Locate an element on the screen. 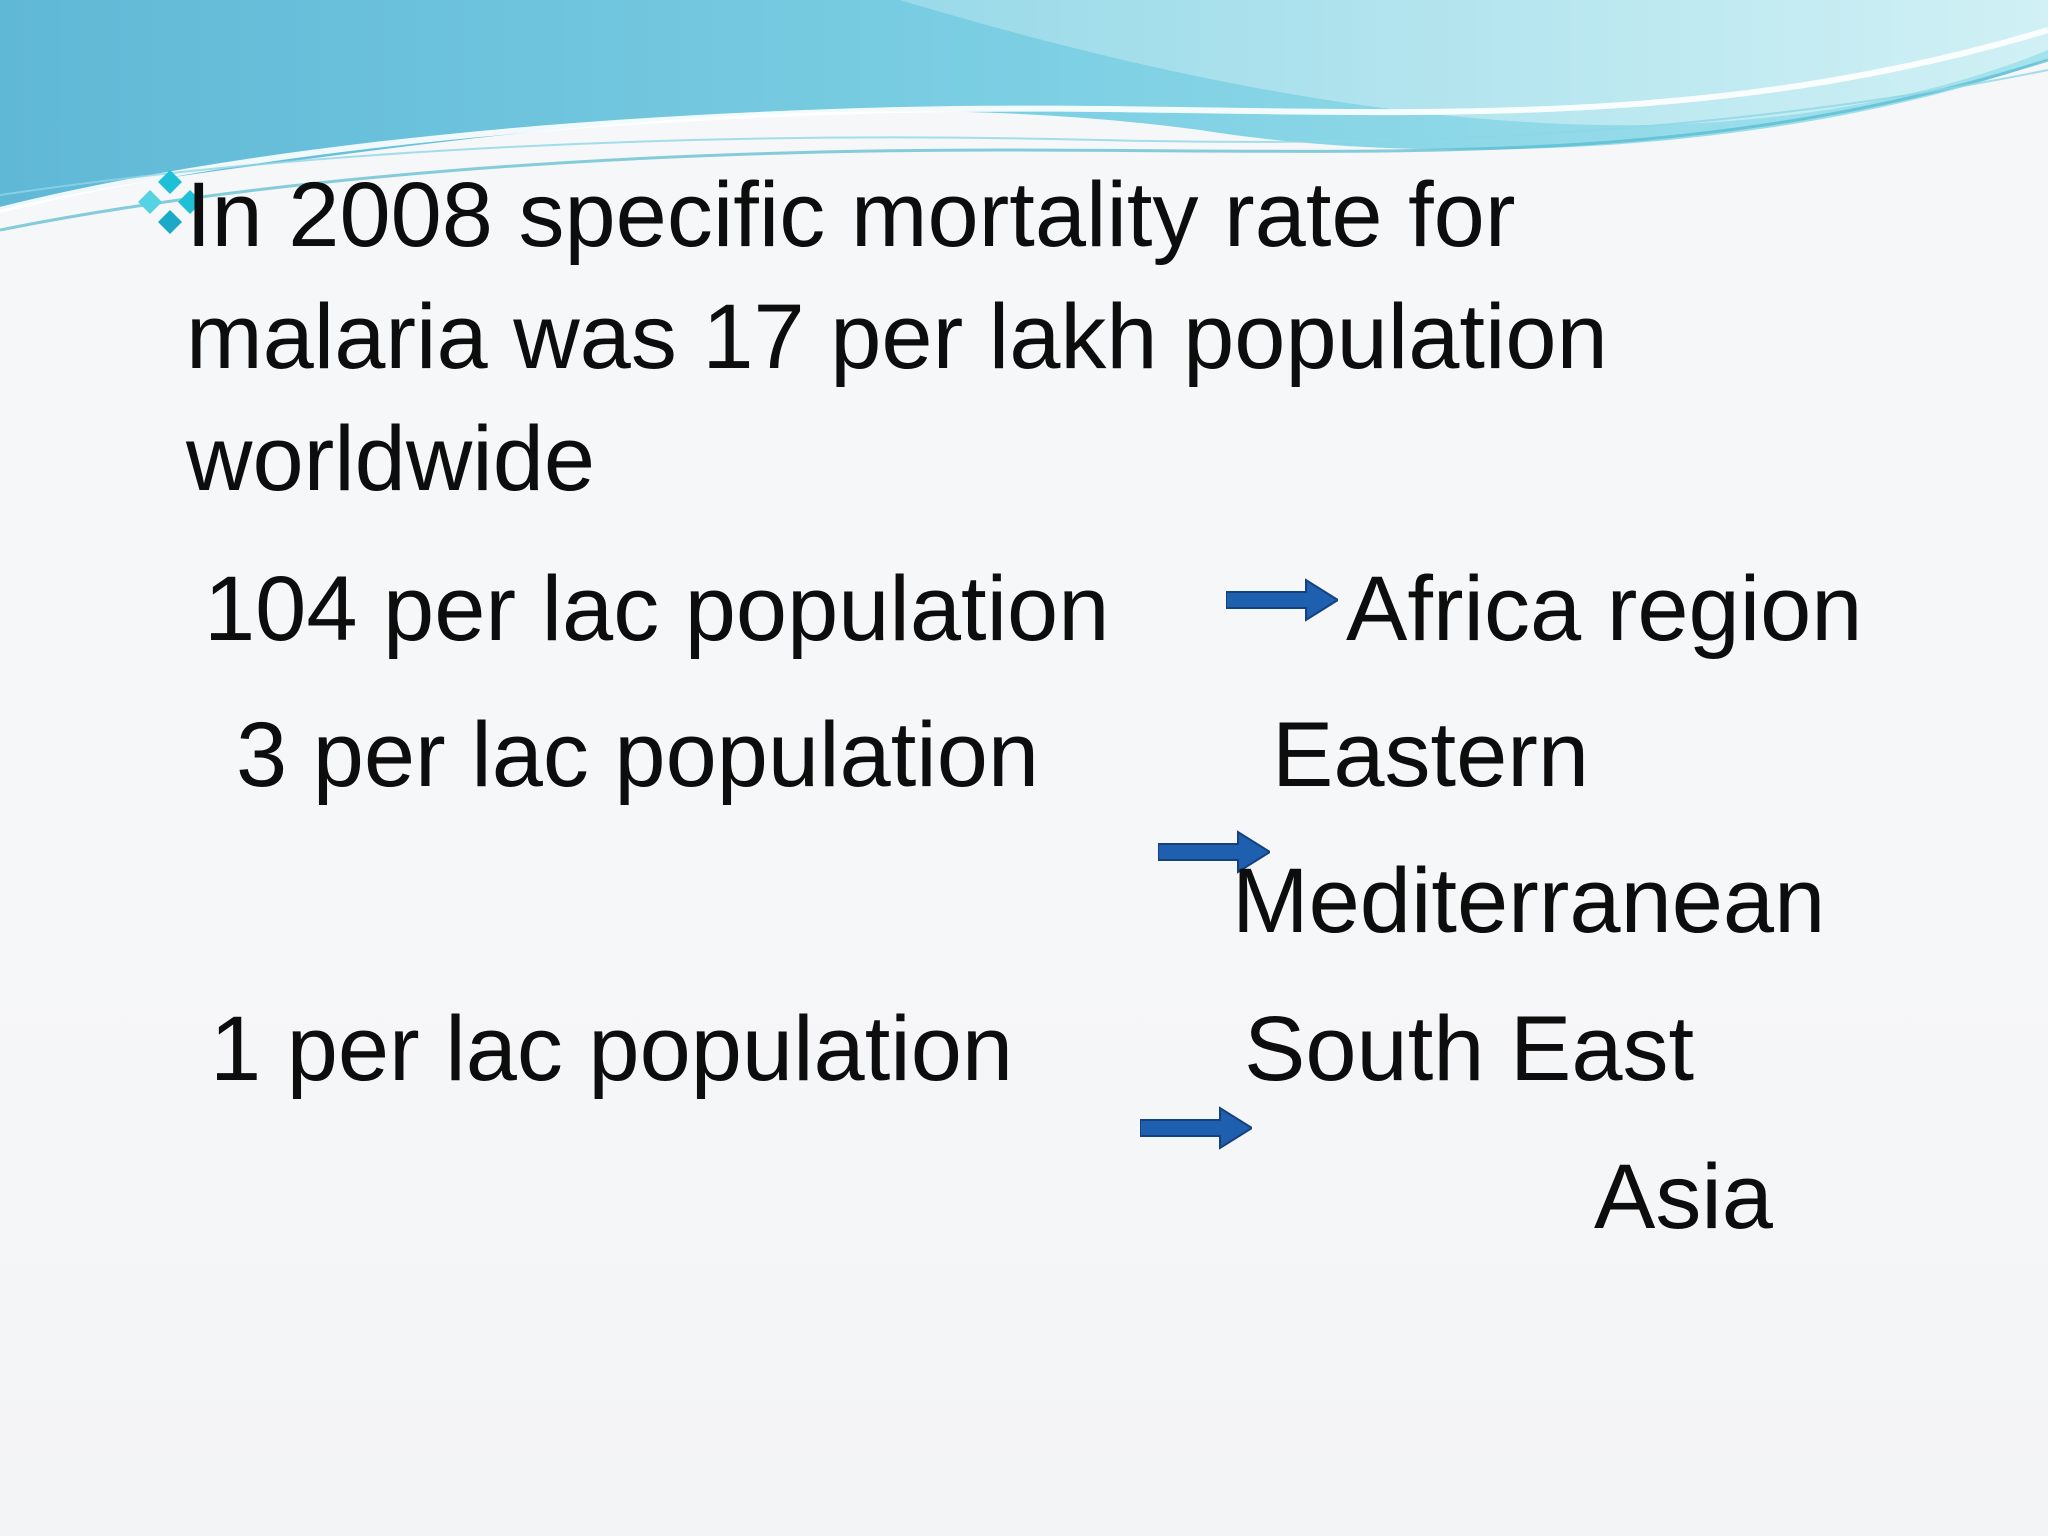  rate-south-east-asia: 1 per lac population is located at coordinates (612, 1049).